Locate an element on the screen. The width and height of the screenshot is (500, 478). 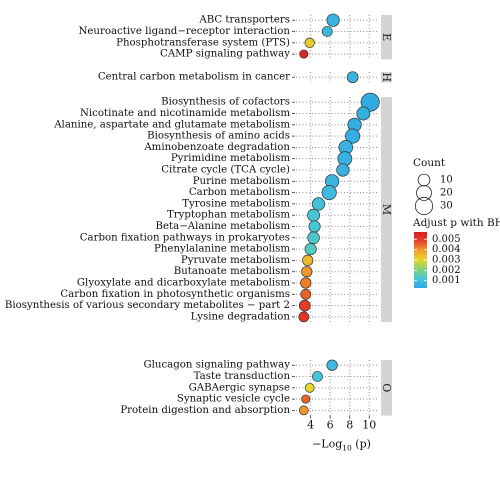
x-axis: 4 6 8 10−Log10 (p) is located at coordinates (341, 434).